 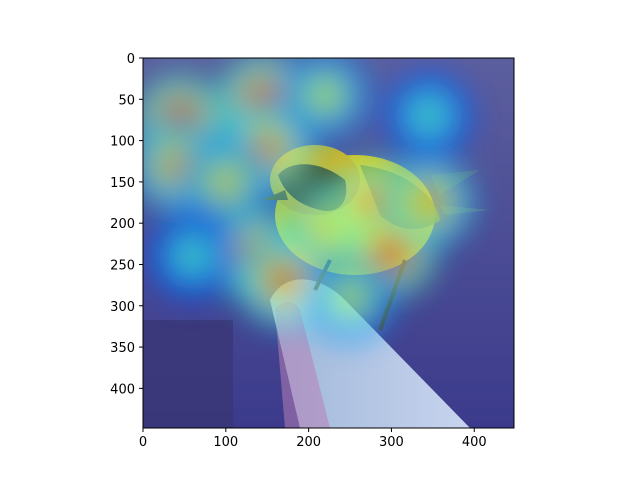 I want to click on y-tick-label: 150, so click(x=122, y=183).